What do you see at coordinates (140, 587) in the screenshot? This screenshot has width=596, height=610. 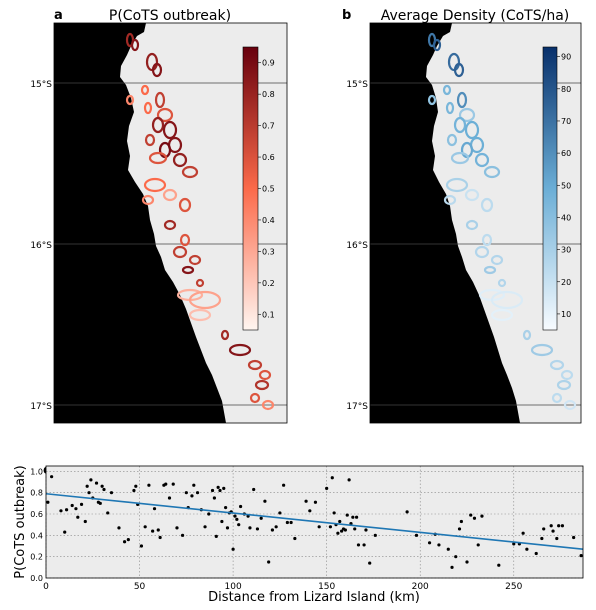 I see `x-tick-label: 50` at bounding box center [140, 587].